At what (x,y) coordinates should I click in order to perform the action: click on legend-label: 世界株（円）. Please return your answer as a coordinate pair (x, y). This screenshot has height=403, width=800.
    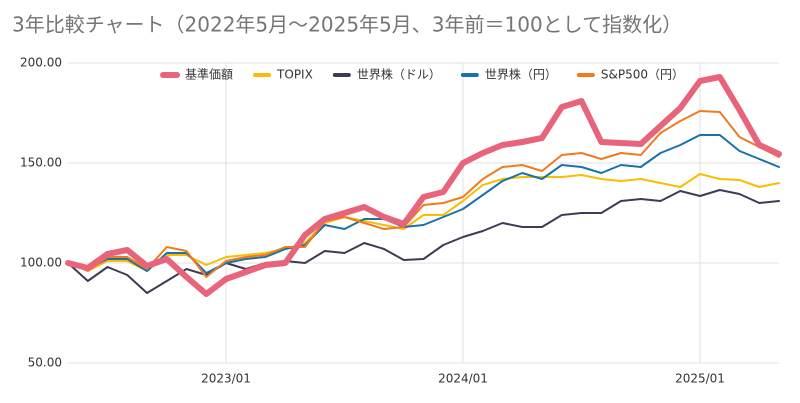
    Looking at the image, I should click on (521, 74).